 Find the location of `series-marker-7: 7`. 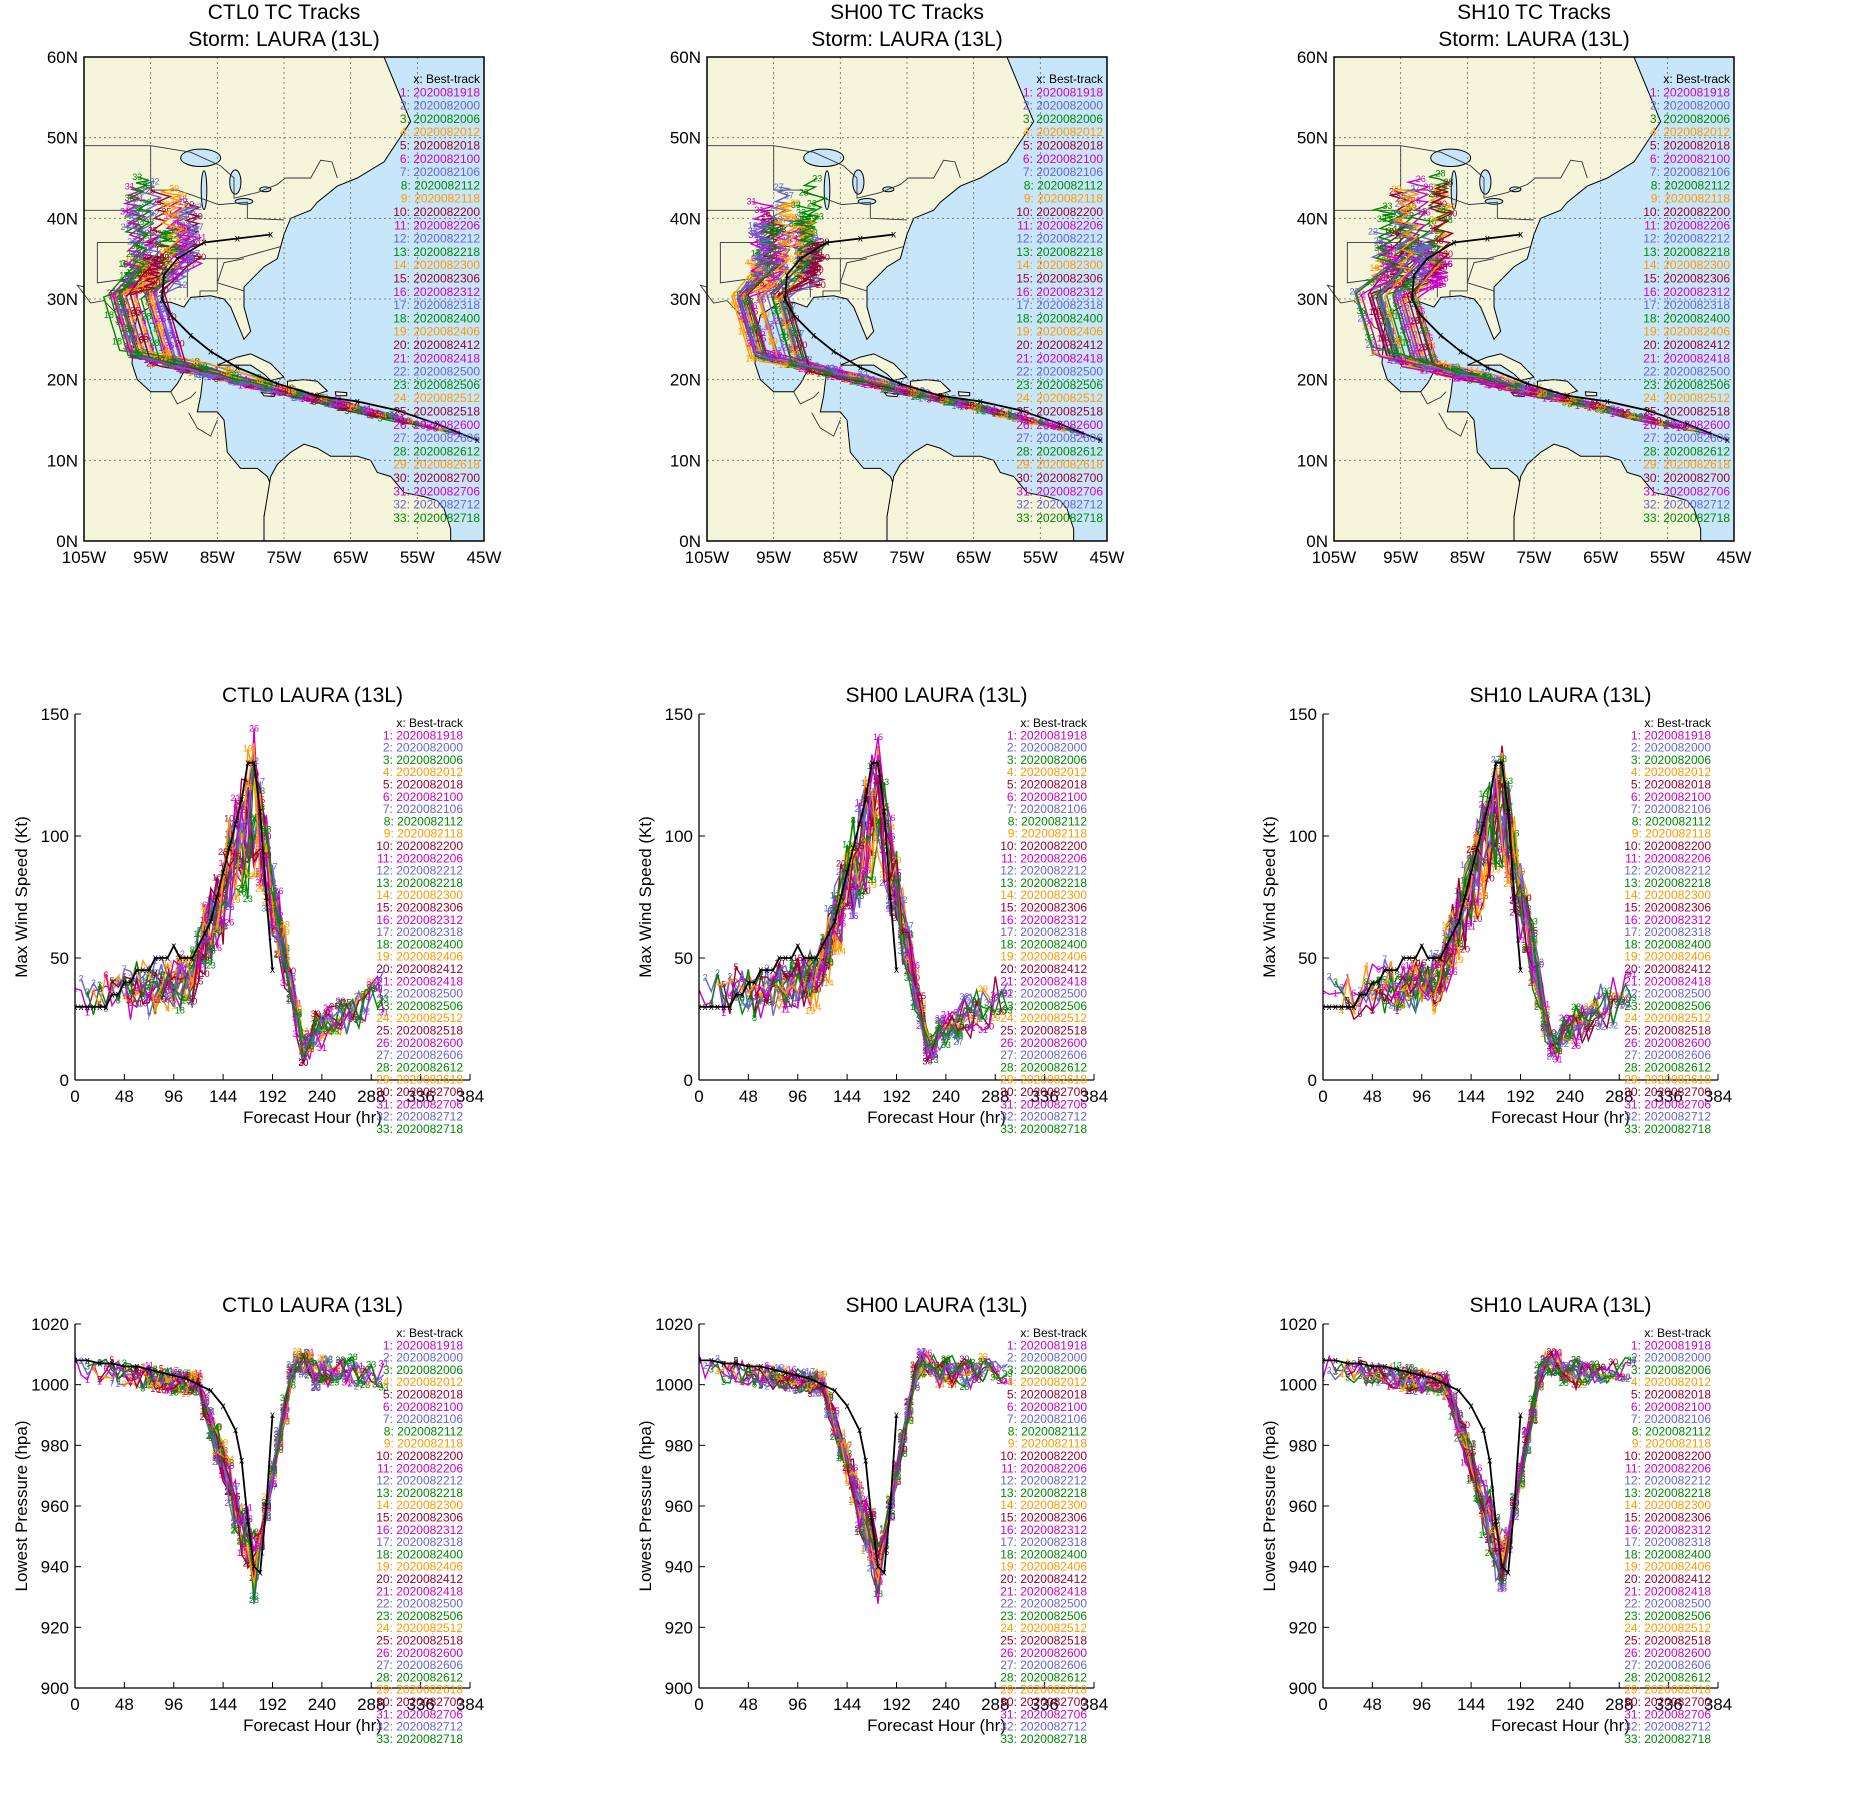

series-marker-7: 7 is located at coordinates (797, 1382).